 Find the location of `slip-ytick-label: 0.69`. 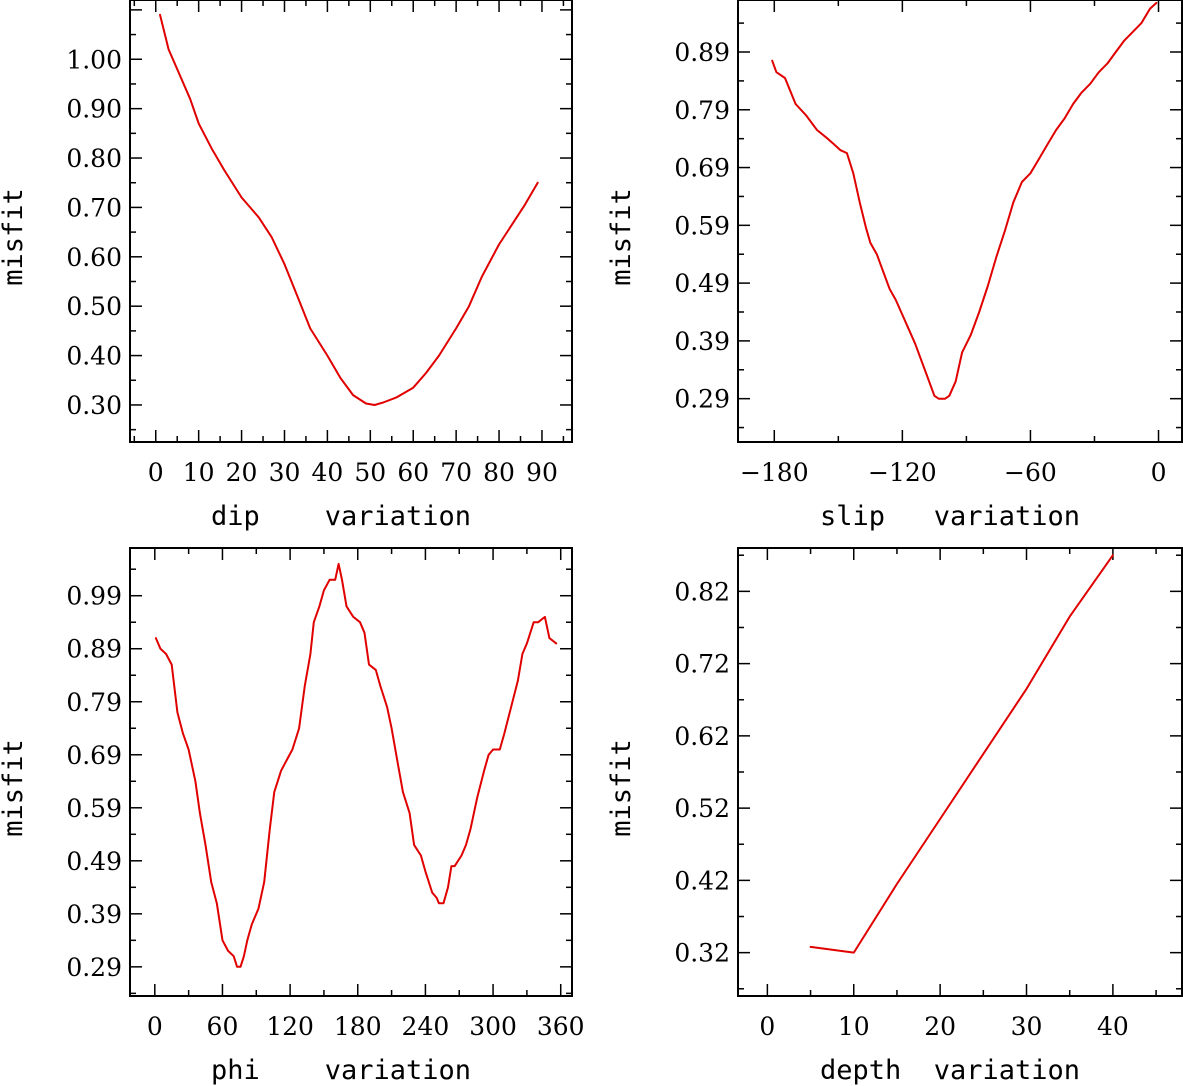

slip-ytick-label: 0.69 is located at coordinates (702, 168).